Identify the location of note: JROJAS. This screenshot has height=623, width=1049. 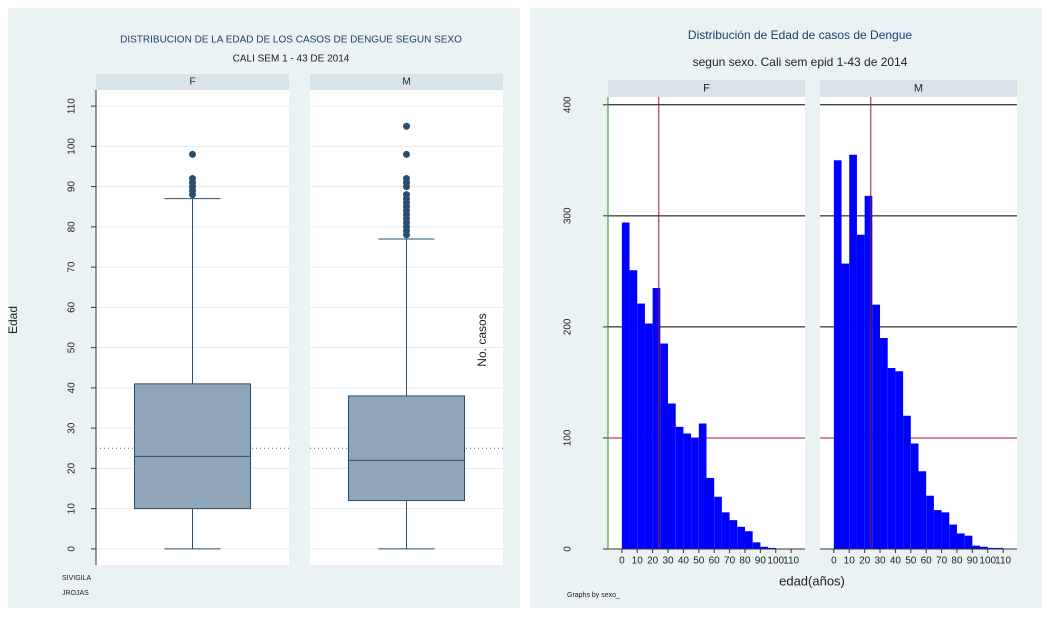
(75, 593).